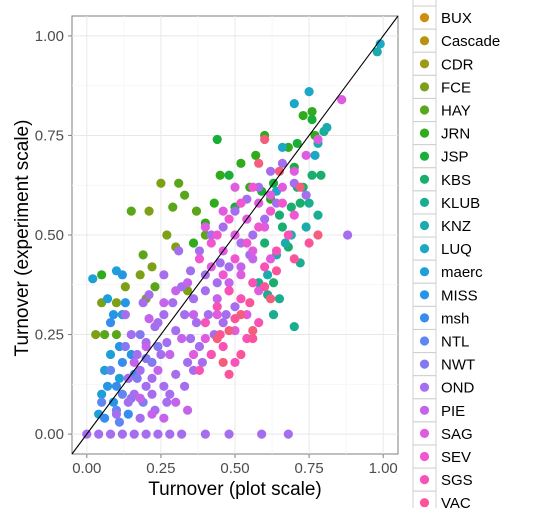  I want to click on x-tick-label: 0.50, so click(234, 468).